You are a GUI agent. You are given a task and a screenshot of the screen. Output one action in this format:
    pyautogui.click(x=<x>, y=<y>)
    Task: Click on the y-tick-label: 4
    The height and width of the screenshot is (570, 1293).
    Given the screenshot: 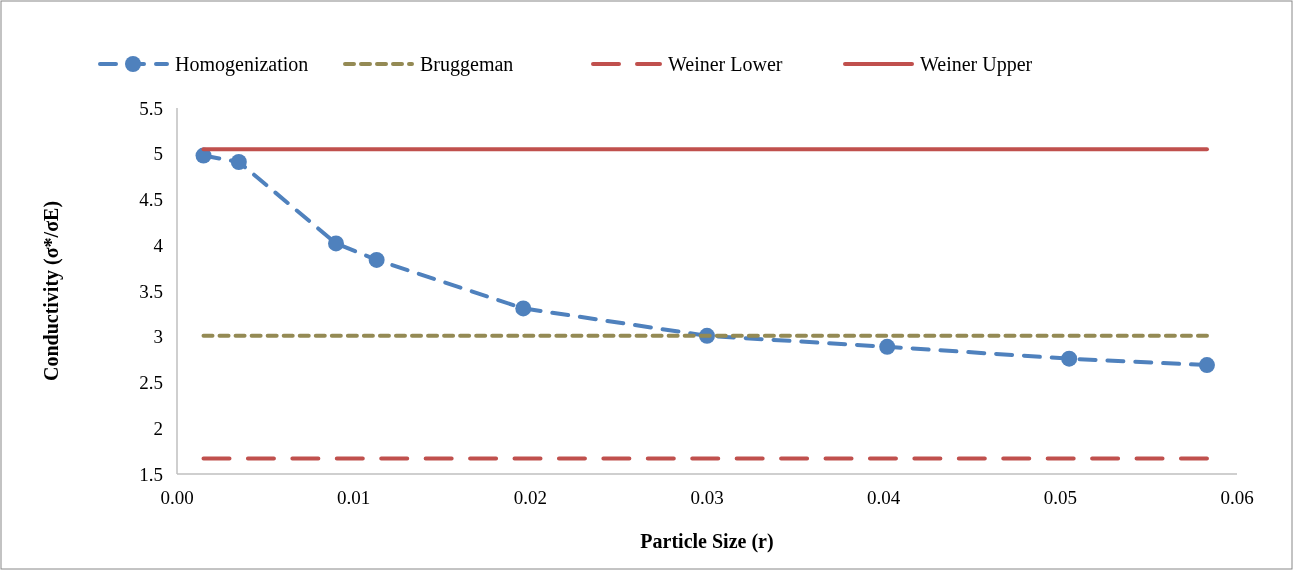 What is the action you would take?
    pyautogui.click(x=158, y=245)
    